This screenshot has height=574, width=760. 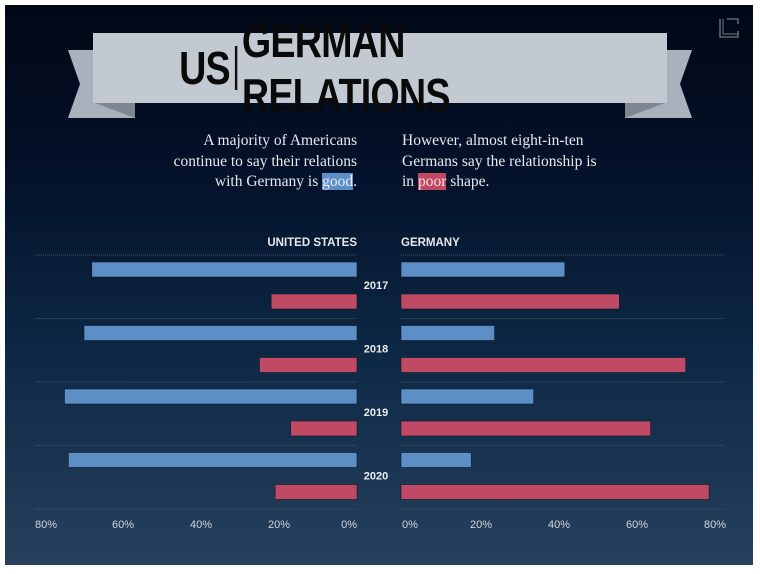 What do you see at coordinates (115, 110) in the screenshot?
I see `ribbon-left-fold` at bounding box center [115, 110].